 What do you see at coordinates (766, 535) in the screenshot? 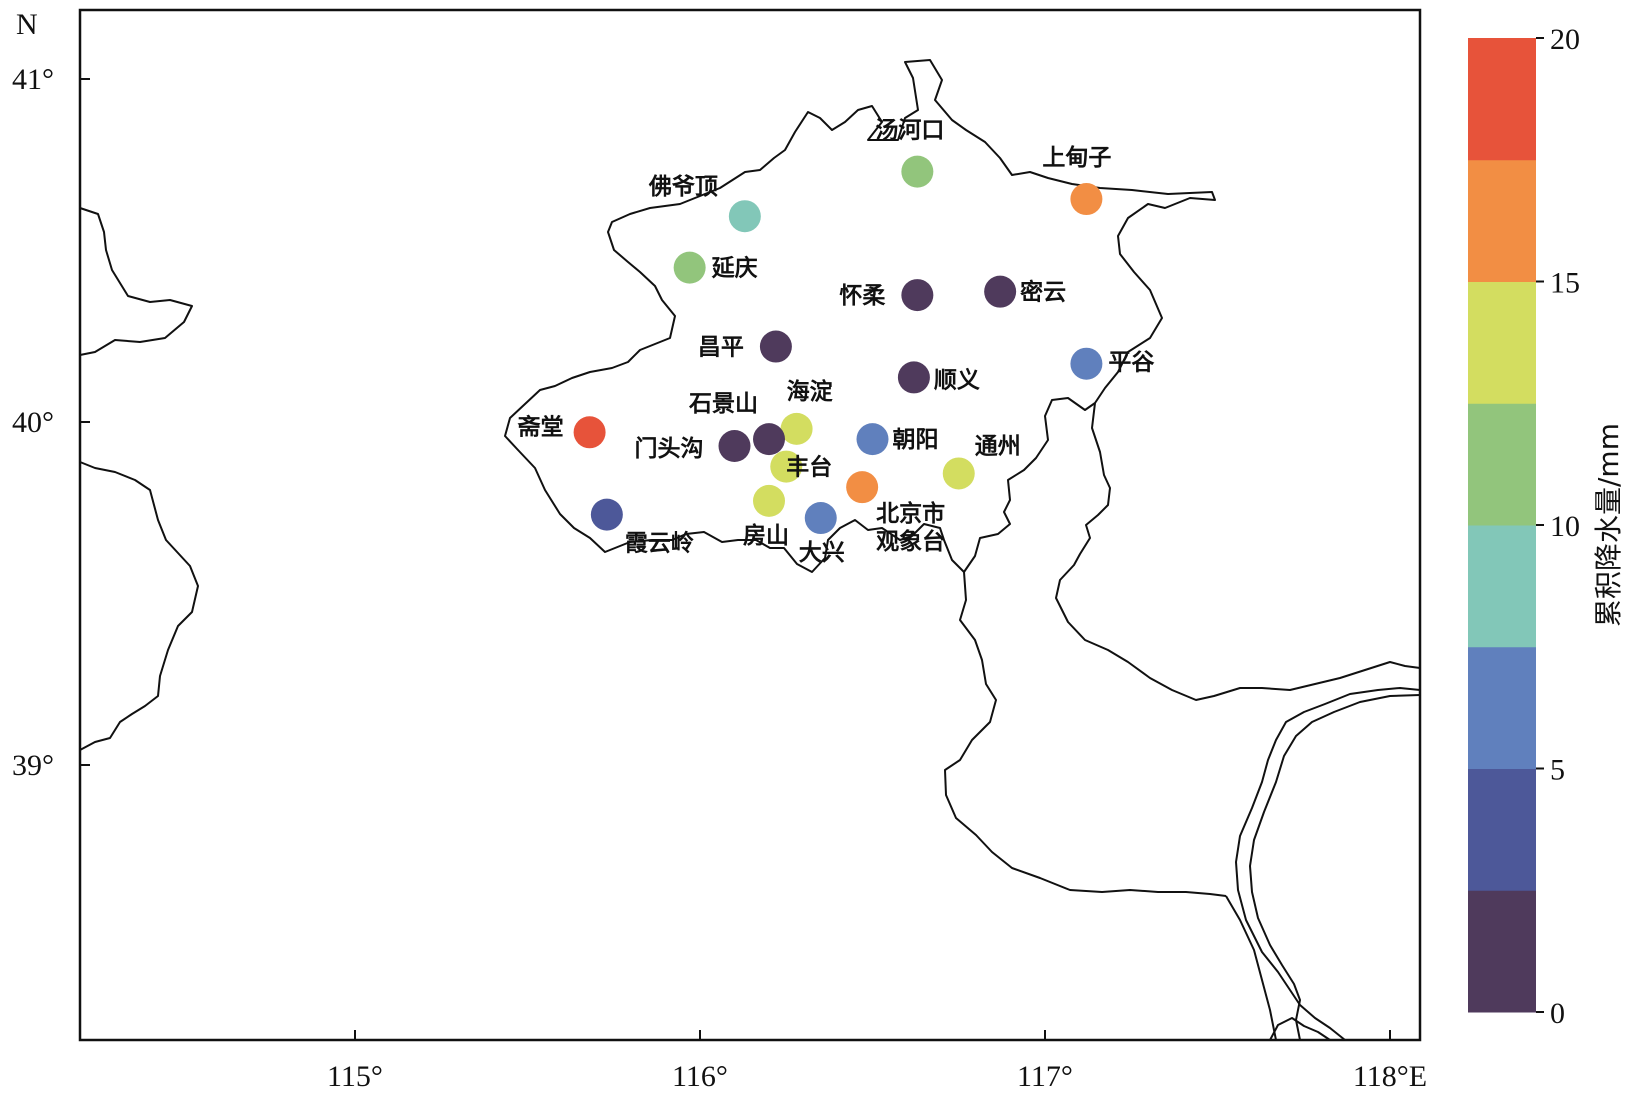
I see `station-label: 房山` at bounding box center [766, 535].